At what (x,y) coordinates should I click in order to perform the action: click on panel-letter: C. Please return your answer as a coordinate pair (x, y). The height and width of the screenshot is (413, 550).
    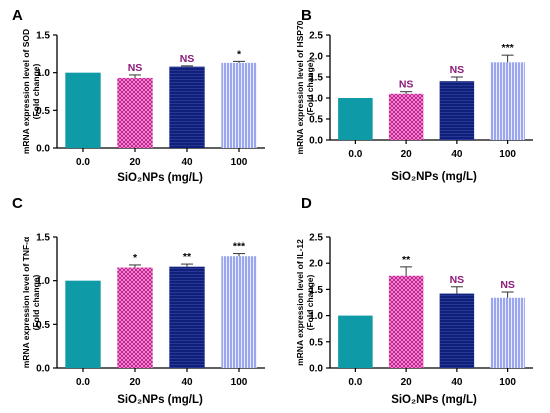
    Looking at the image, I should click on (17, 203).